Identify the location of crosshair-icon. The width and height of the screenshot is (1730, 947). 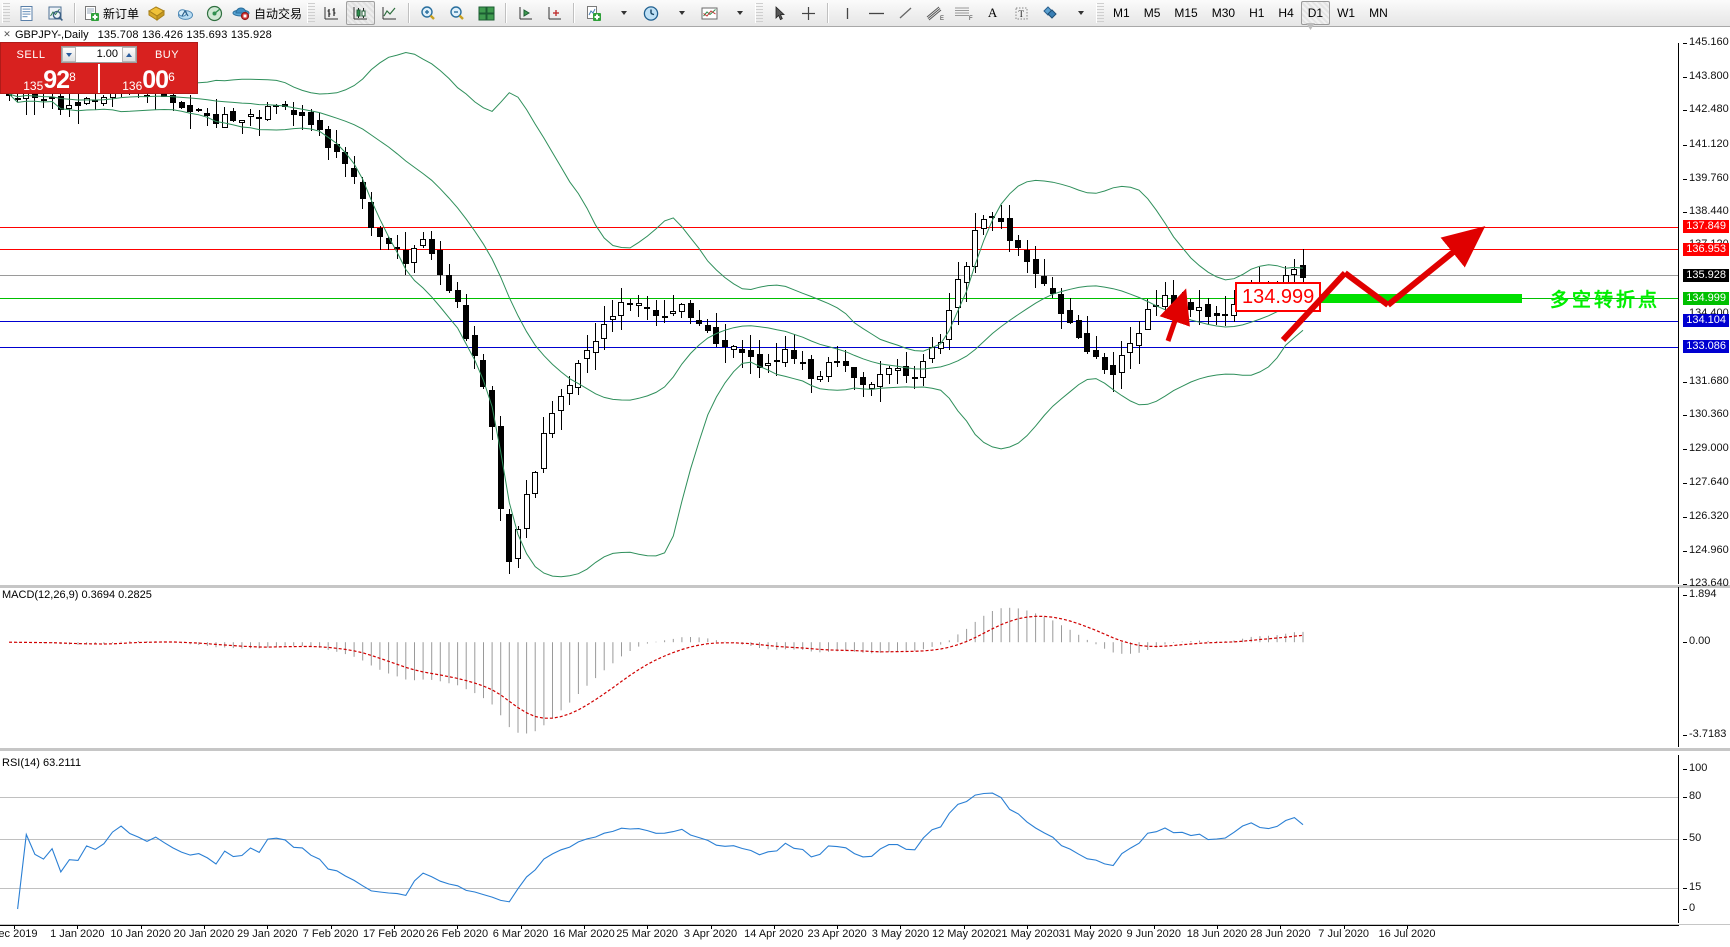
(808, 13).